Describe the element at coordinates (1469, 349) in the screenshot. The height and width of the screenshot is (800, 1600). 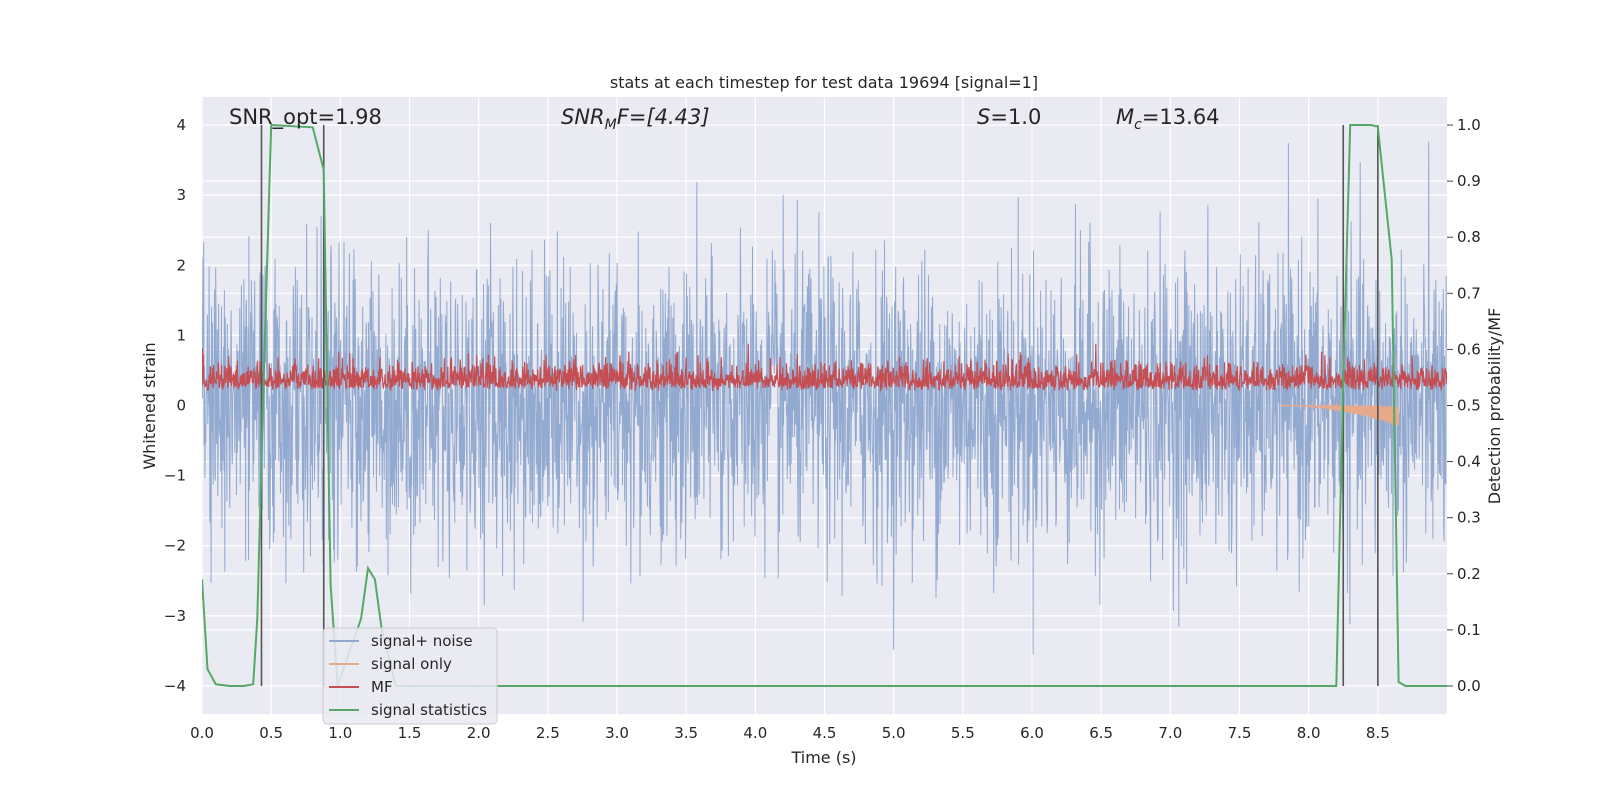
I see `y2-tick-label: 0.6` at that location.